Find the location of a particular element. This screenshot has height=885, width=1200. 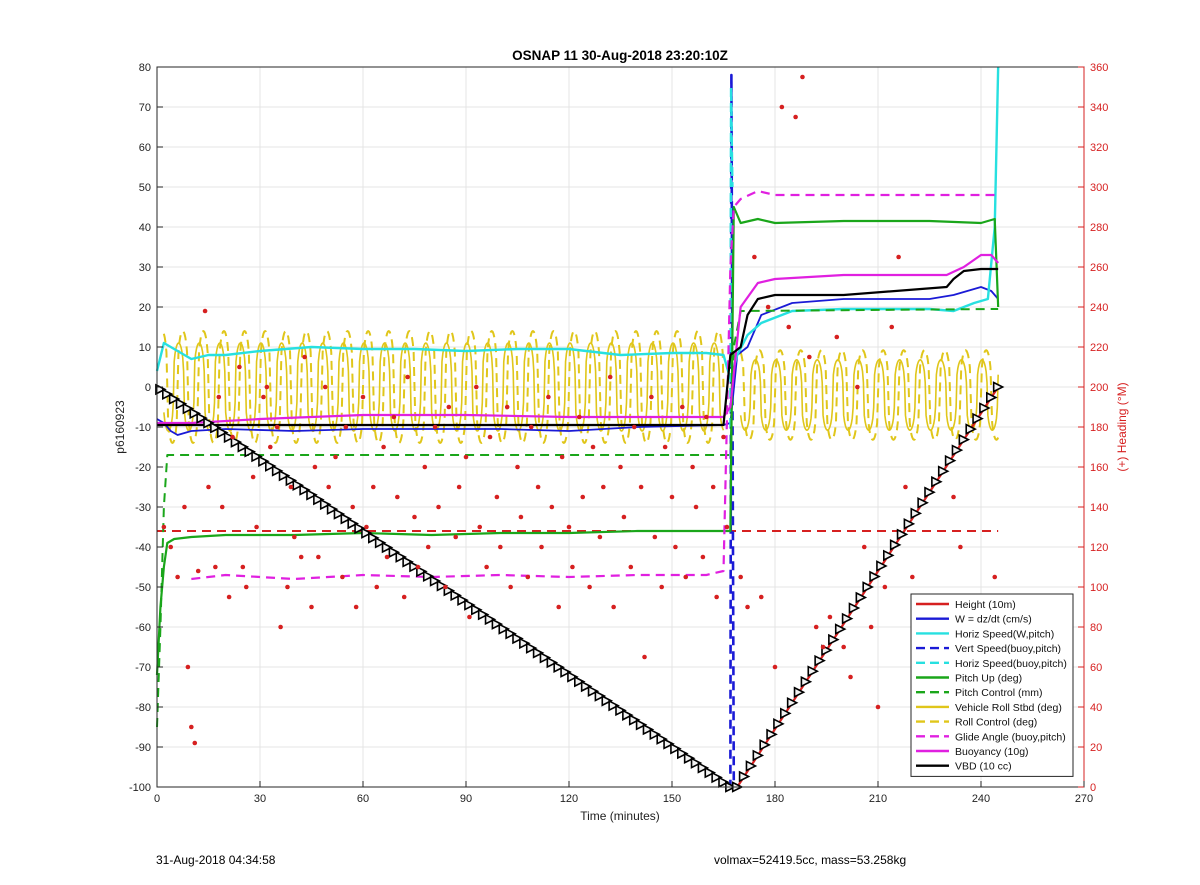

y-tick-label-left: 50 is located at coordinates (145, 188).